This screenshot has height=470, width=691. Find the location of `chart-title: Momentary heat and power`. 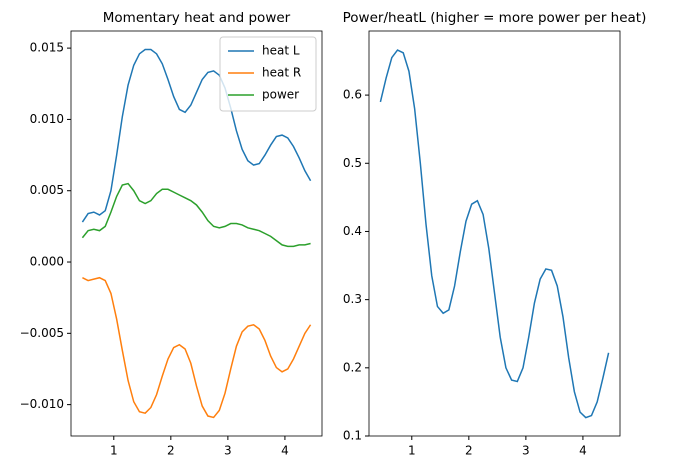

chart-title: Momentary heat and power is located at coordinates (197, 18).